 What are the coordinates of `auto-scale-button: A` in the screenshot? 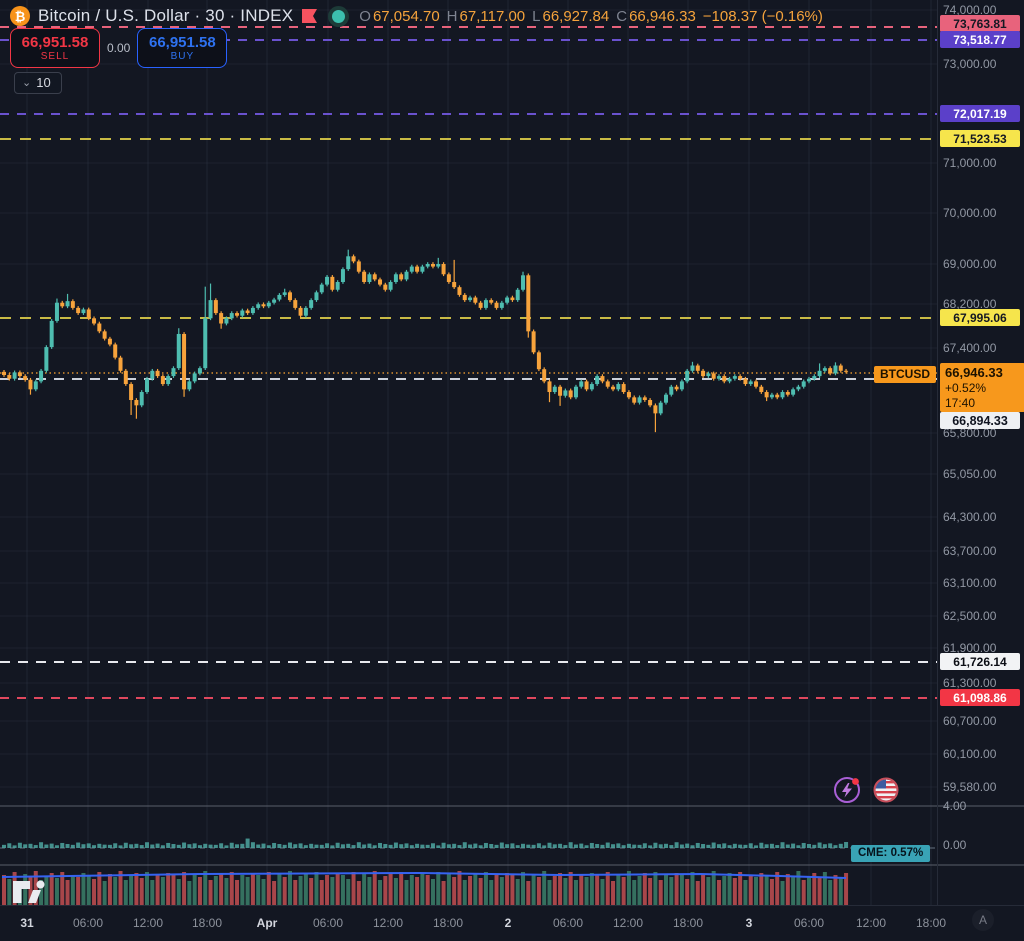 It's located at (983, 920).